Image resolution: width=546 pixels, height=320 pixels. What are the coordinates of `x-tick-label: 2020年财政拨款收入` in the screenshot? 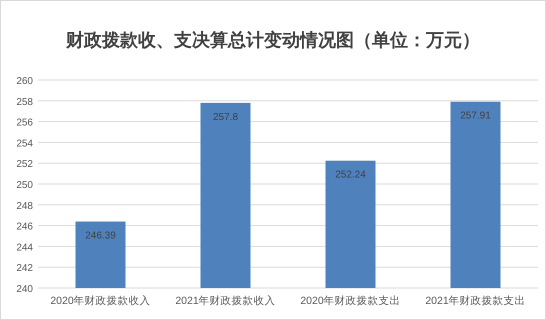 It's located at (100, 300).